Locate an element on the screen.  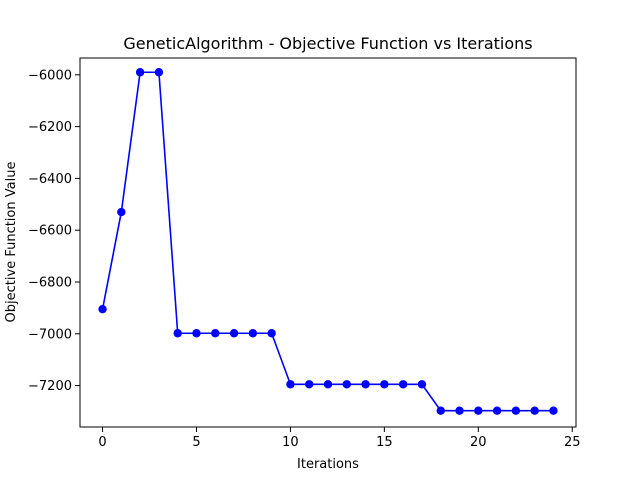
y-tick-label: −6200 is located at coordinates (50, 127).